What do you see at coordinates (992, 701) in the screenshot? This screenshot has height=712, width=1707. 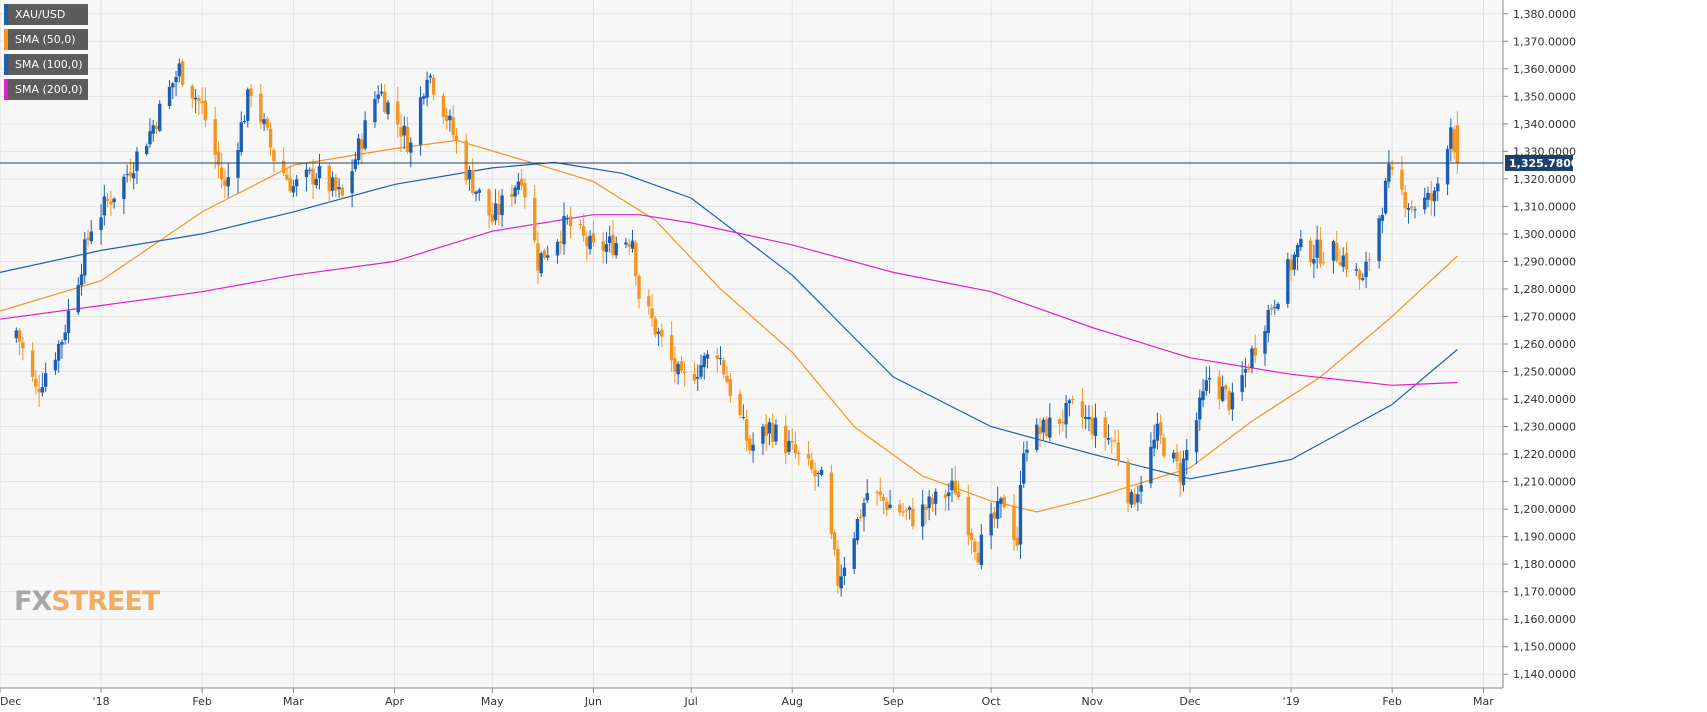 I see `x-tick-label: Oct` at bounding box center [992, 701].